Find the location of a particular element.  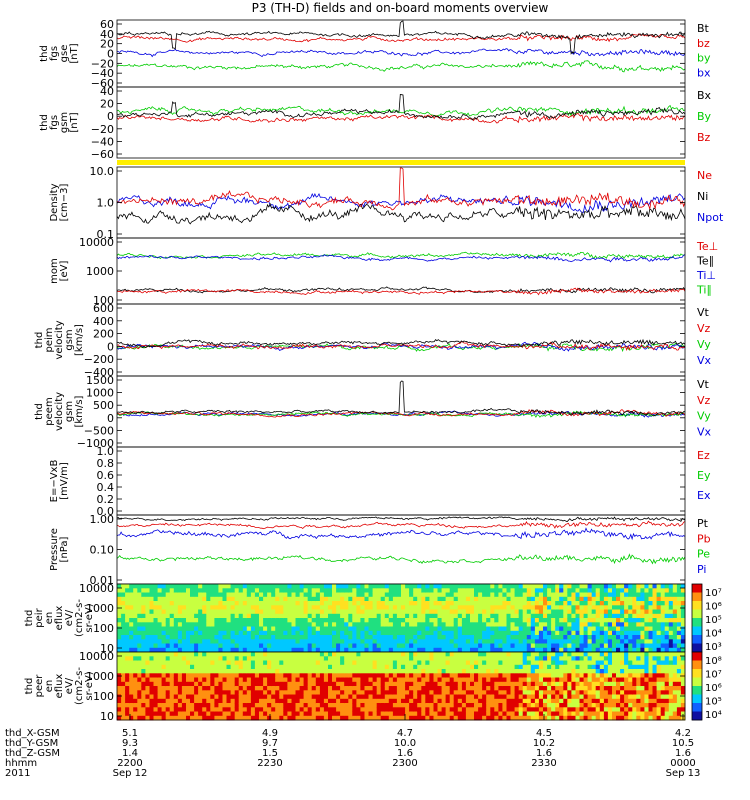

y-axis-label: [nPa] is located at coordinates (64, 549).